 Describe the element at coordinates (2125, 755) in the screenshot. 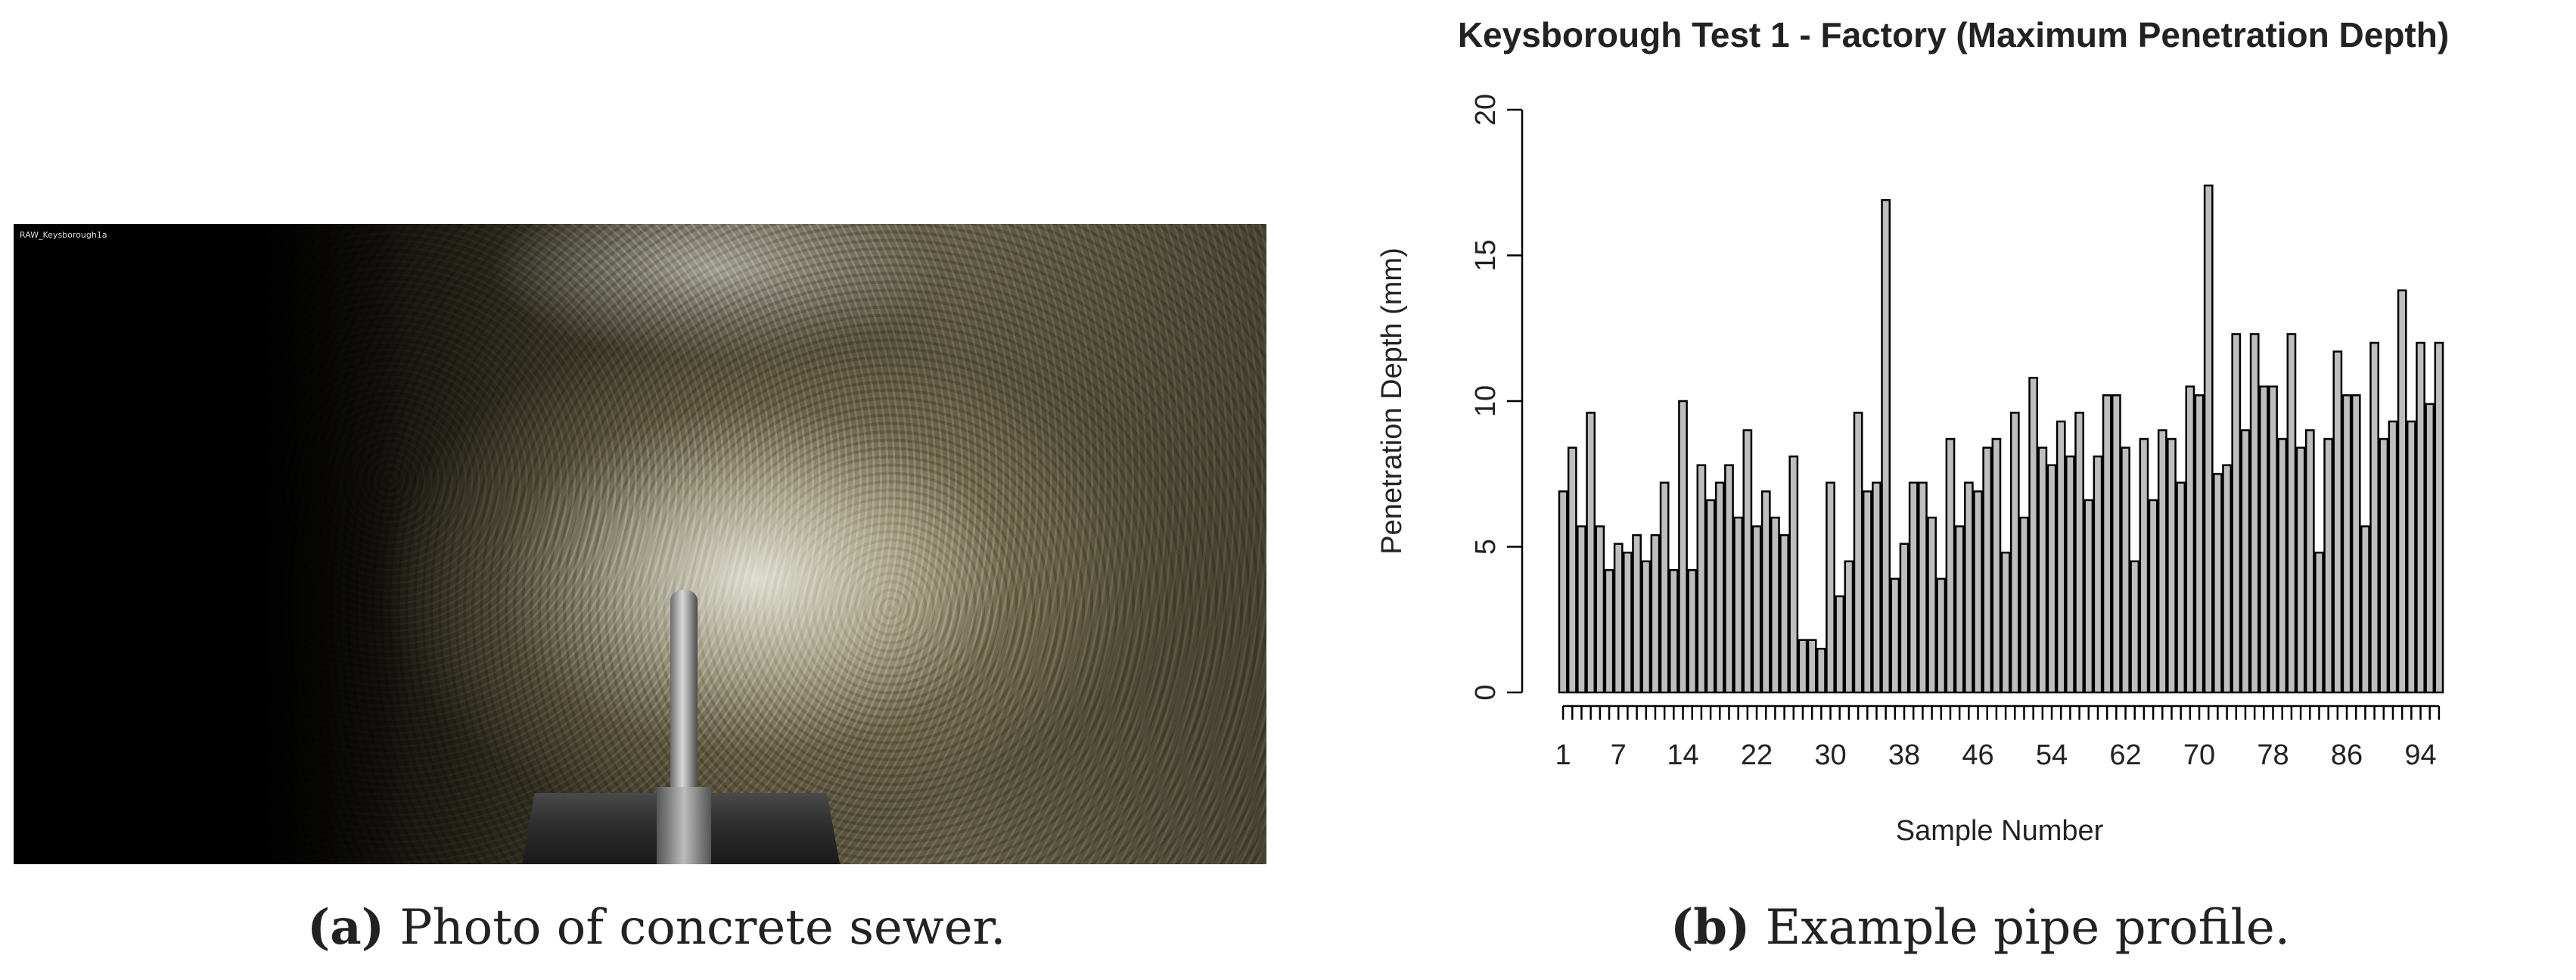

I see `x-tick-label-62: 62` at that location.